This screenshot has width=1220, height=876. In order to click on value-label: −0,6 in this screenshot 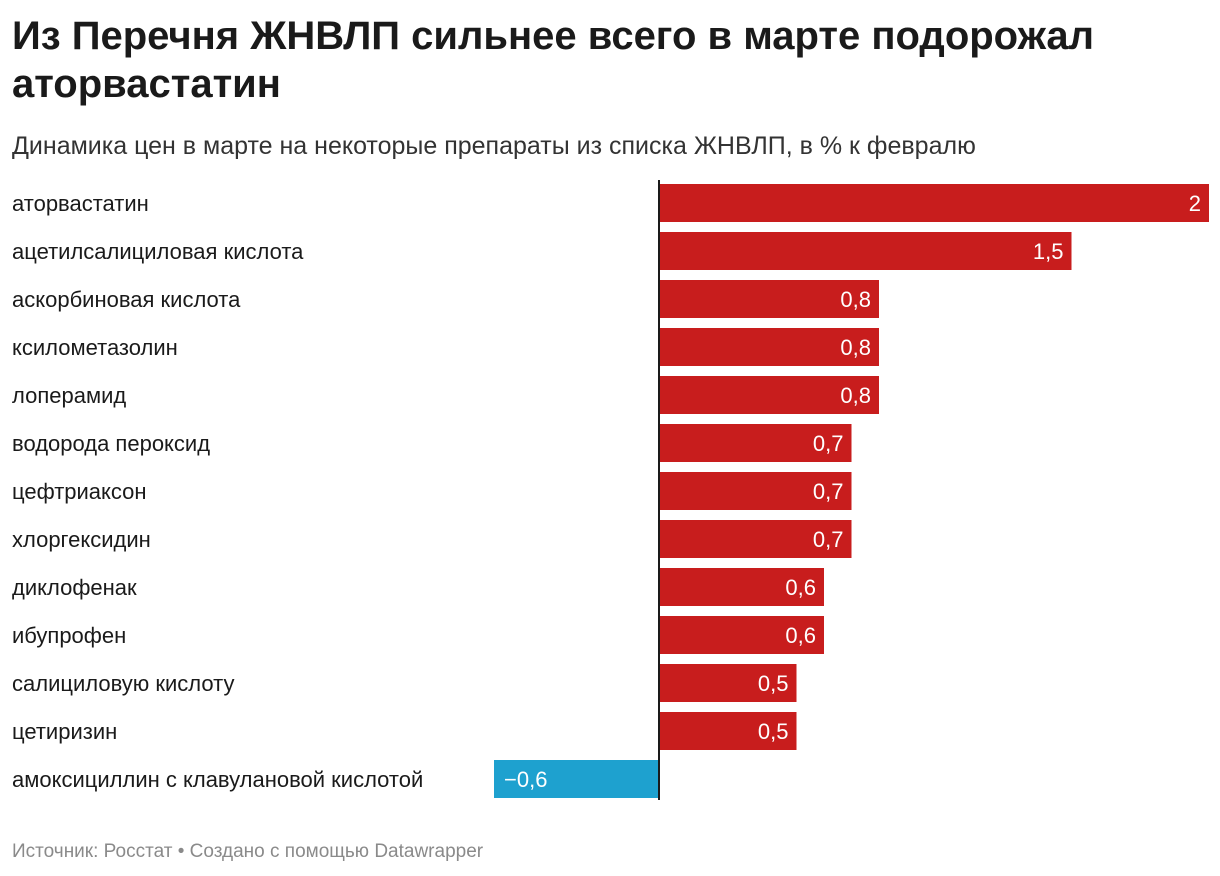, I will do `click(525, 779)`.